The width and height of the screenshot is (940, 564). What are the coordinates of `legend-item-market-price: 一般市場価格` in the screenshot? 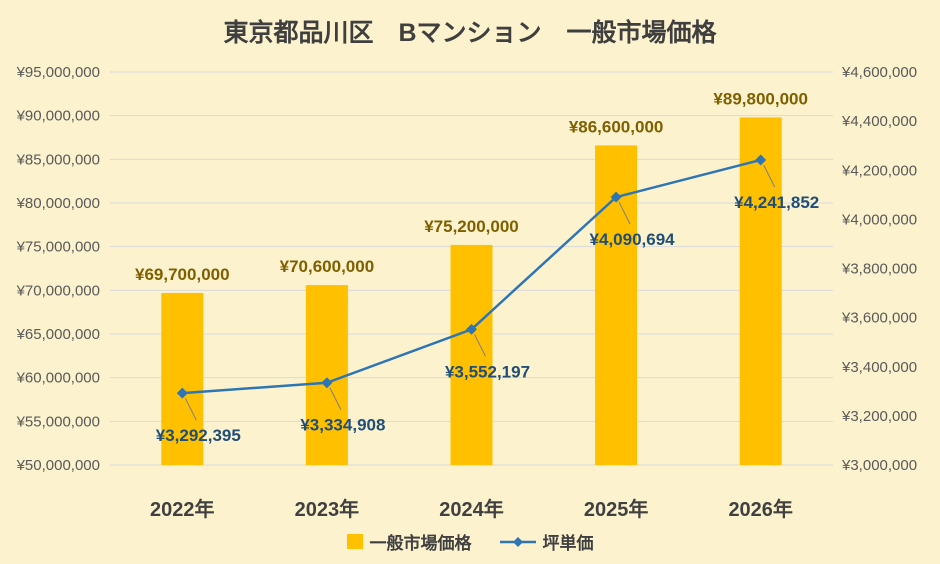 It's located at (409, 541).